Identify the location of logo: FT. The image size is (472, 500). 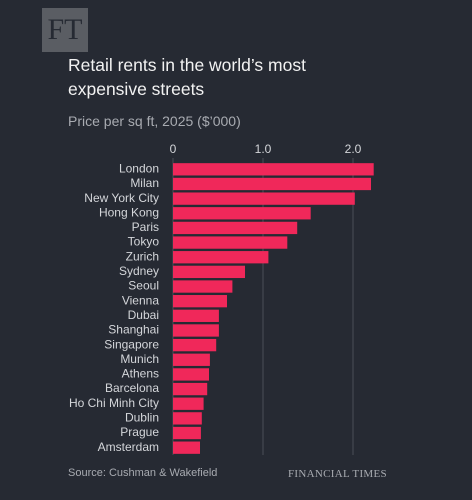
(65, 30).